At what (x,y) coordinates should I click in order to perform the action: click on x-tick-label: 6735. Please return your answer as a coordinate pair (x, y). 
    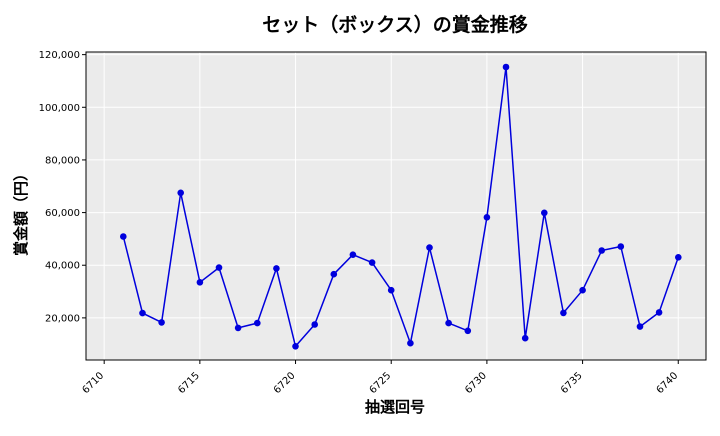
    Looking at the image, I should click on (572, 383).